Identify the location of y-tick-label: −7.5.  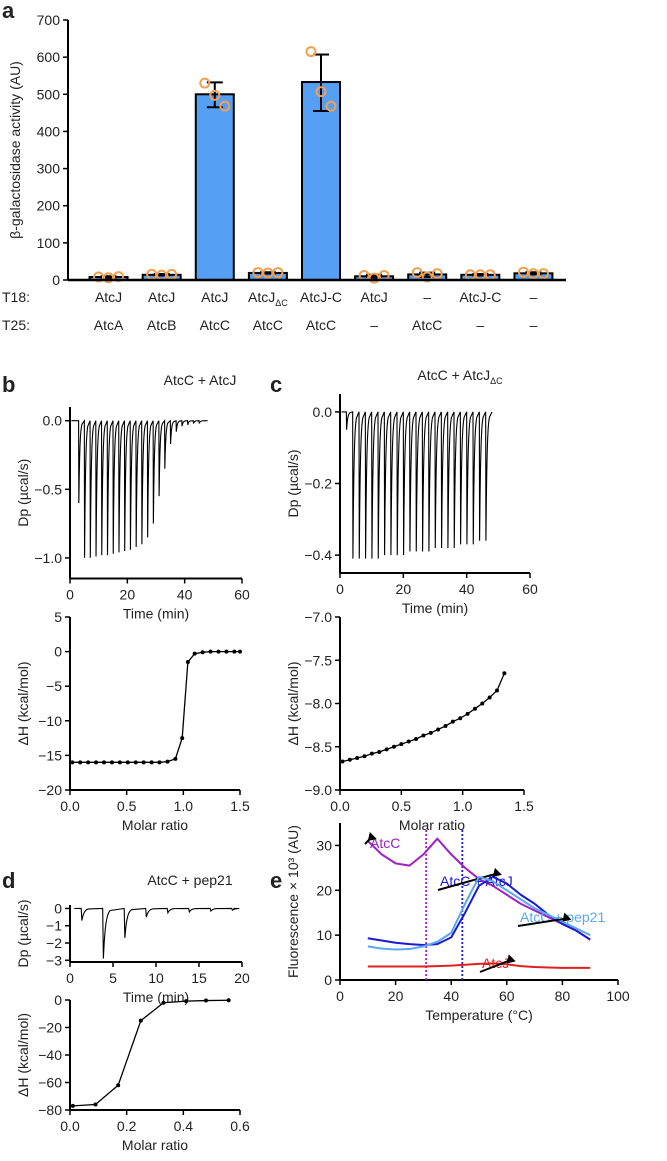
(318, 660).